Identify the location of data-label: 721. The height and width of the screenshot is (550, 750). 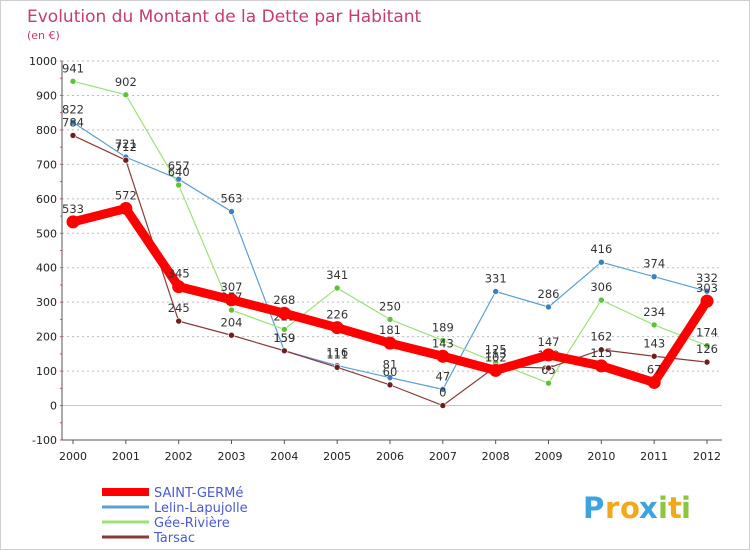
(126, 144).